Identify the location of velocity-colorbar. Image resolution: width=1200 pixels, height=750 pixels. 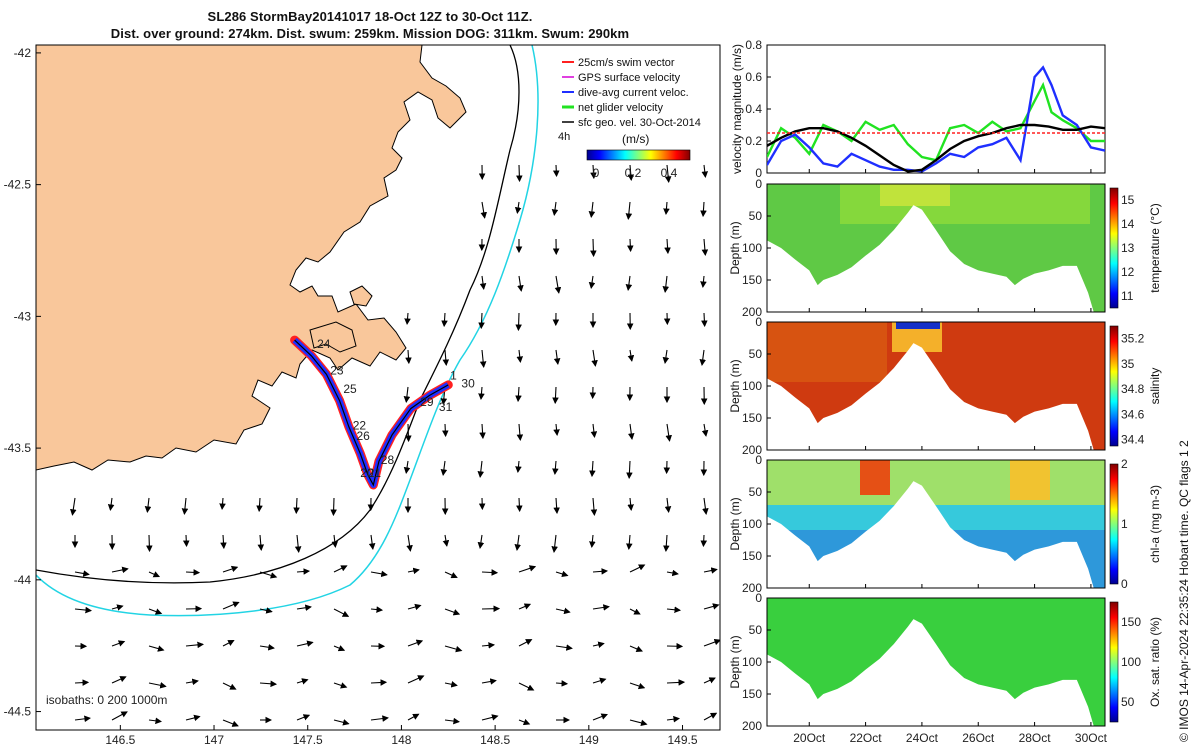
(638, 155).